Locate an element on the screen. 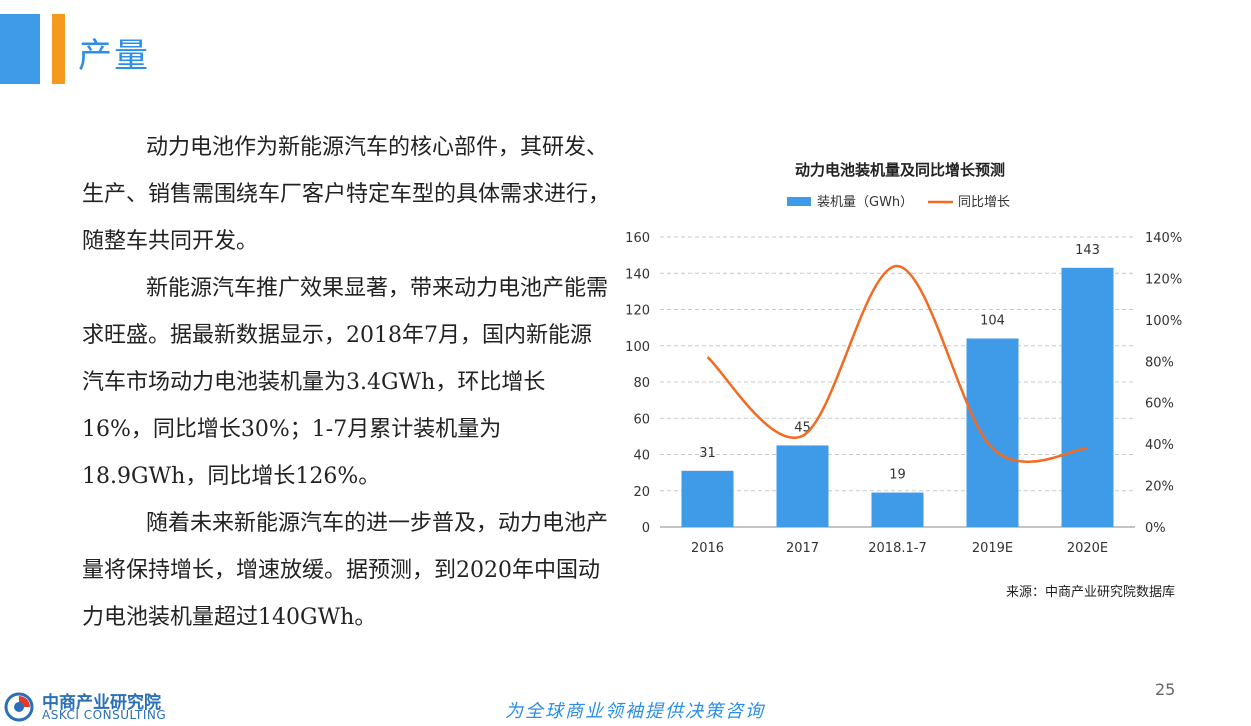 The height and width of the screenshot is (726, 1251). y-left-tick-label: 0 is located at coordinates (646, 528).